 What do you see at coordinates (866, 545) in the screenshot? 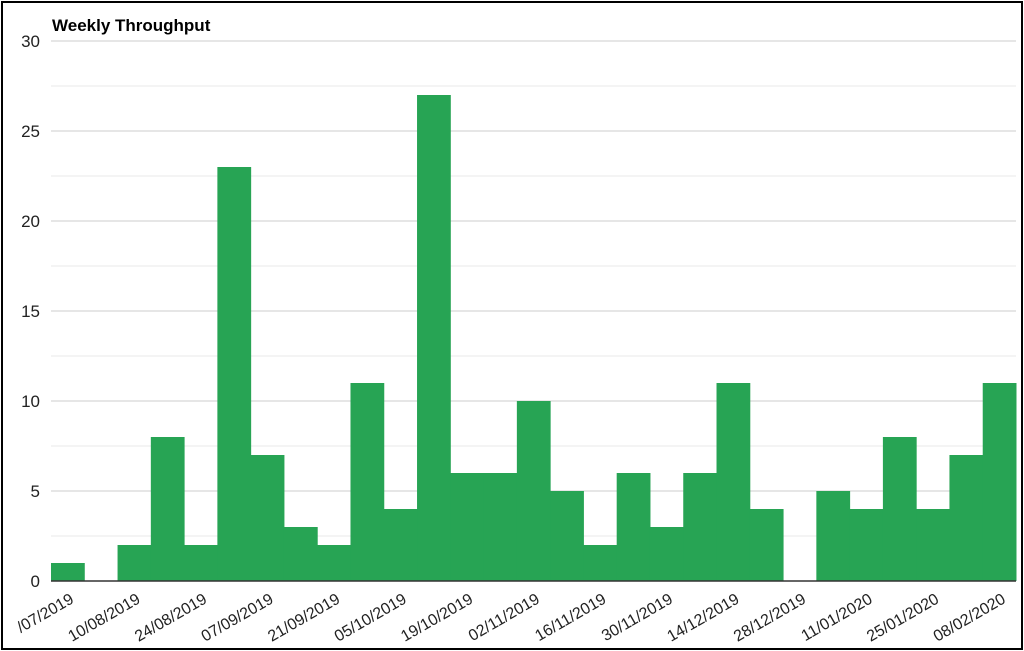
I see `bar-11-01-2020` at bounding box center [866, 545].